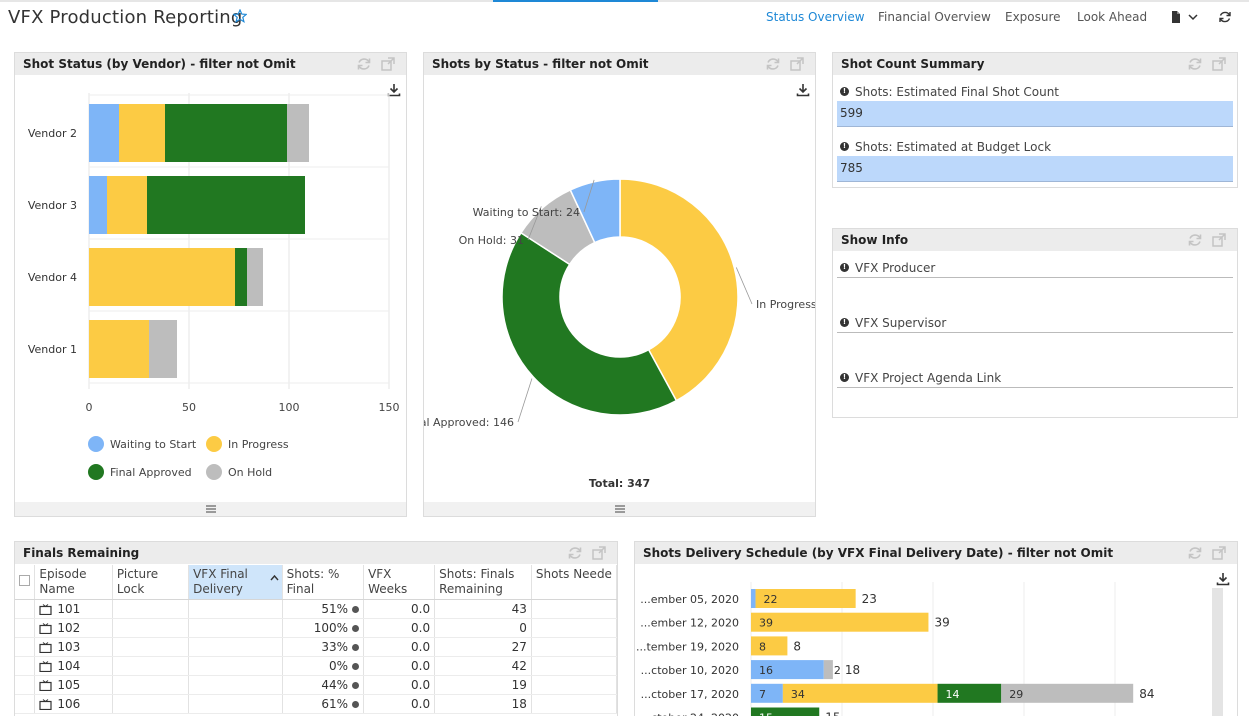  What do you see at coordinates (316, 553) in the screenshot?
I see `panel-header: Finals Remaining` at bounding box center [316, 553].